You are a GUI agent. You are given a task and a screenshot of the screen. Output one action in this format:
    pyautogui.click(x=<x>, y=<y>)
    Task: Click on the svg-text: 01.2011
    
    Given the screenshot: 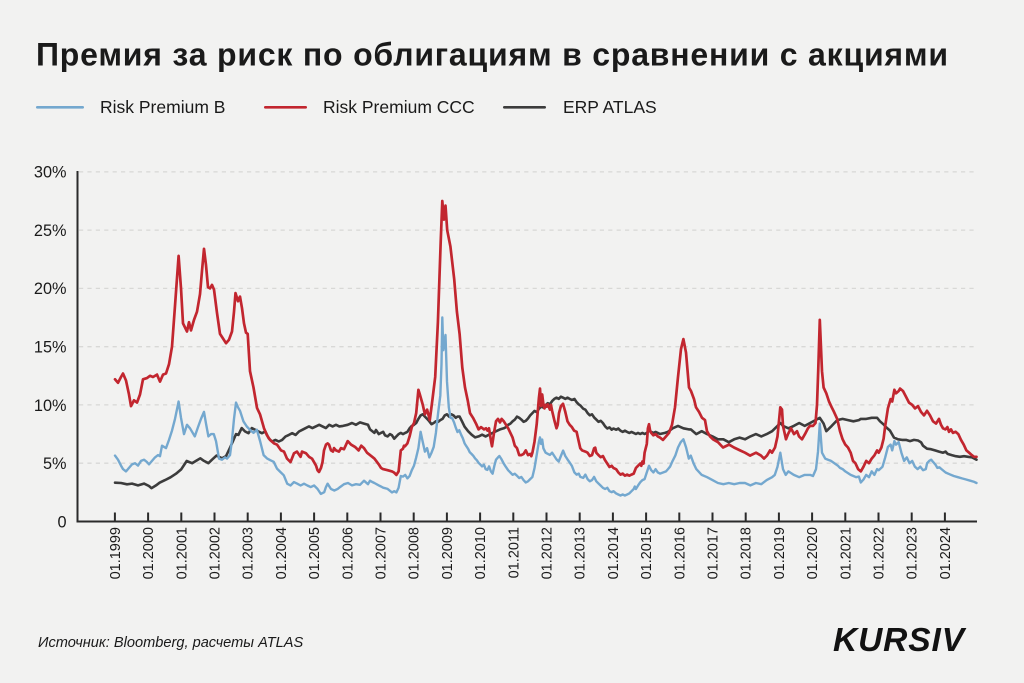 What is the action you would take?
    pyautogui.click(x=514, y=552)
    